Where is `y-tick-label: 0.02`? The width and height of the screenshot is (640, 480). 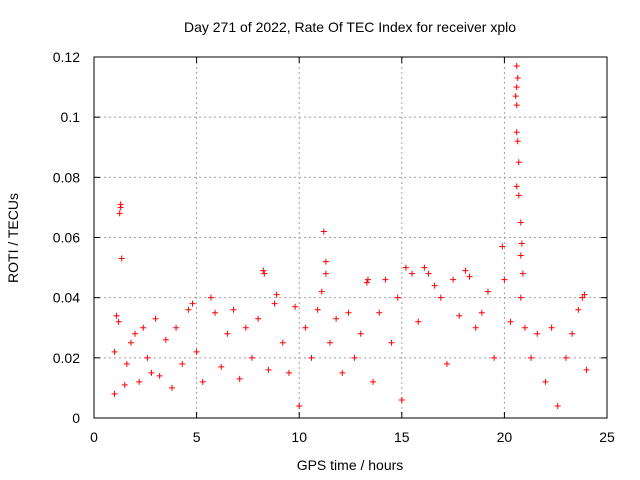
y-tick-label: 0.02 is located at coordinates (66, 358).